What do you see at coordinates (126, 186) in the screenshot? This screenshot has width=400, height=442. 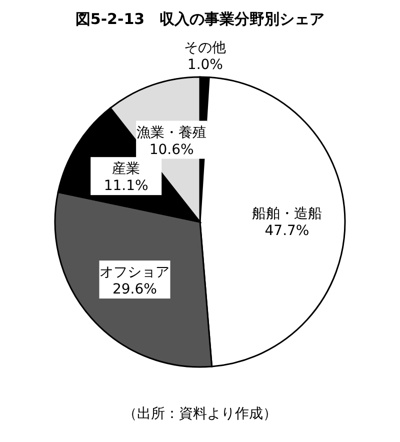 I see `data-label: 11.1%` at bounding box center [126, 186].